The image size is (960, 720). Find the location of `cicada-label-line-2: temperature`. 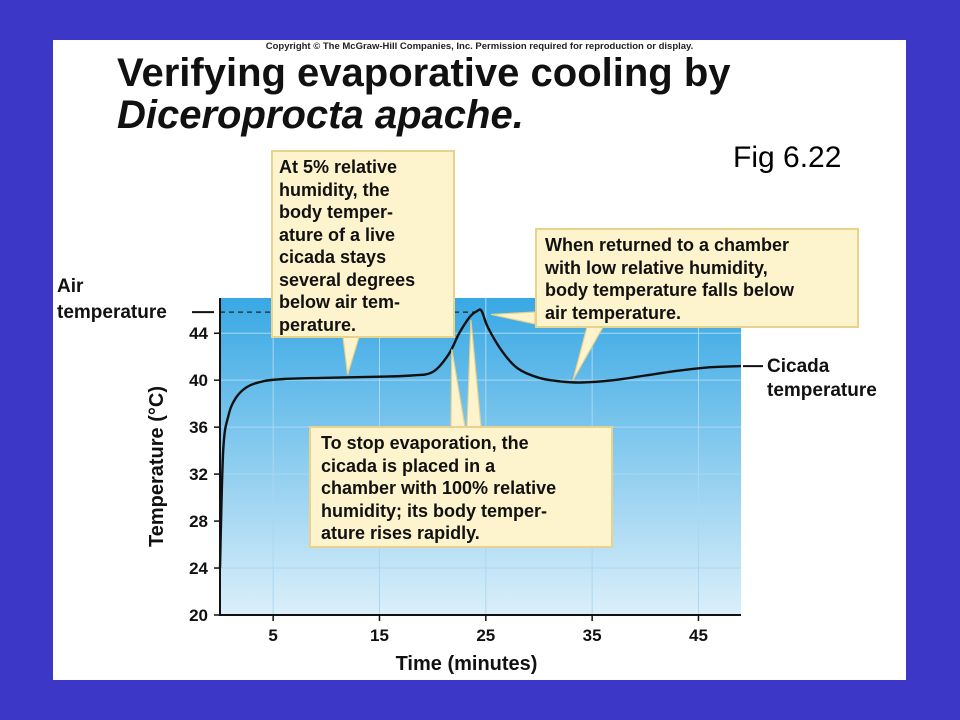

cicada-label-line-2: temperature is located at coordinates (822, 390).